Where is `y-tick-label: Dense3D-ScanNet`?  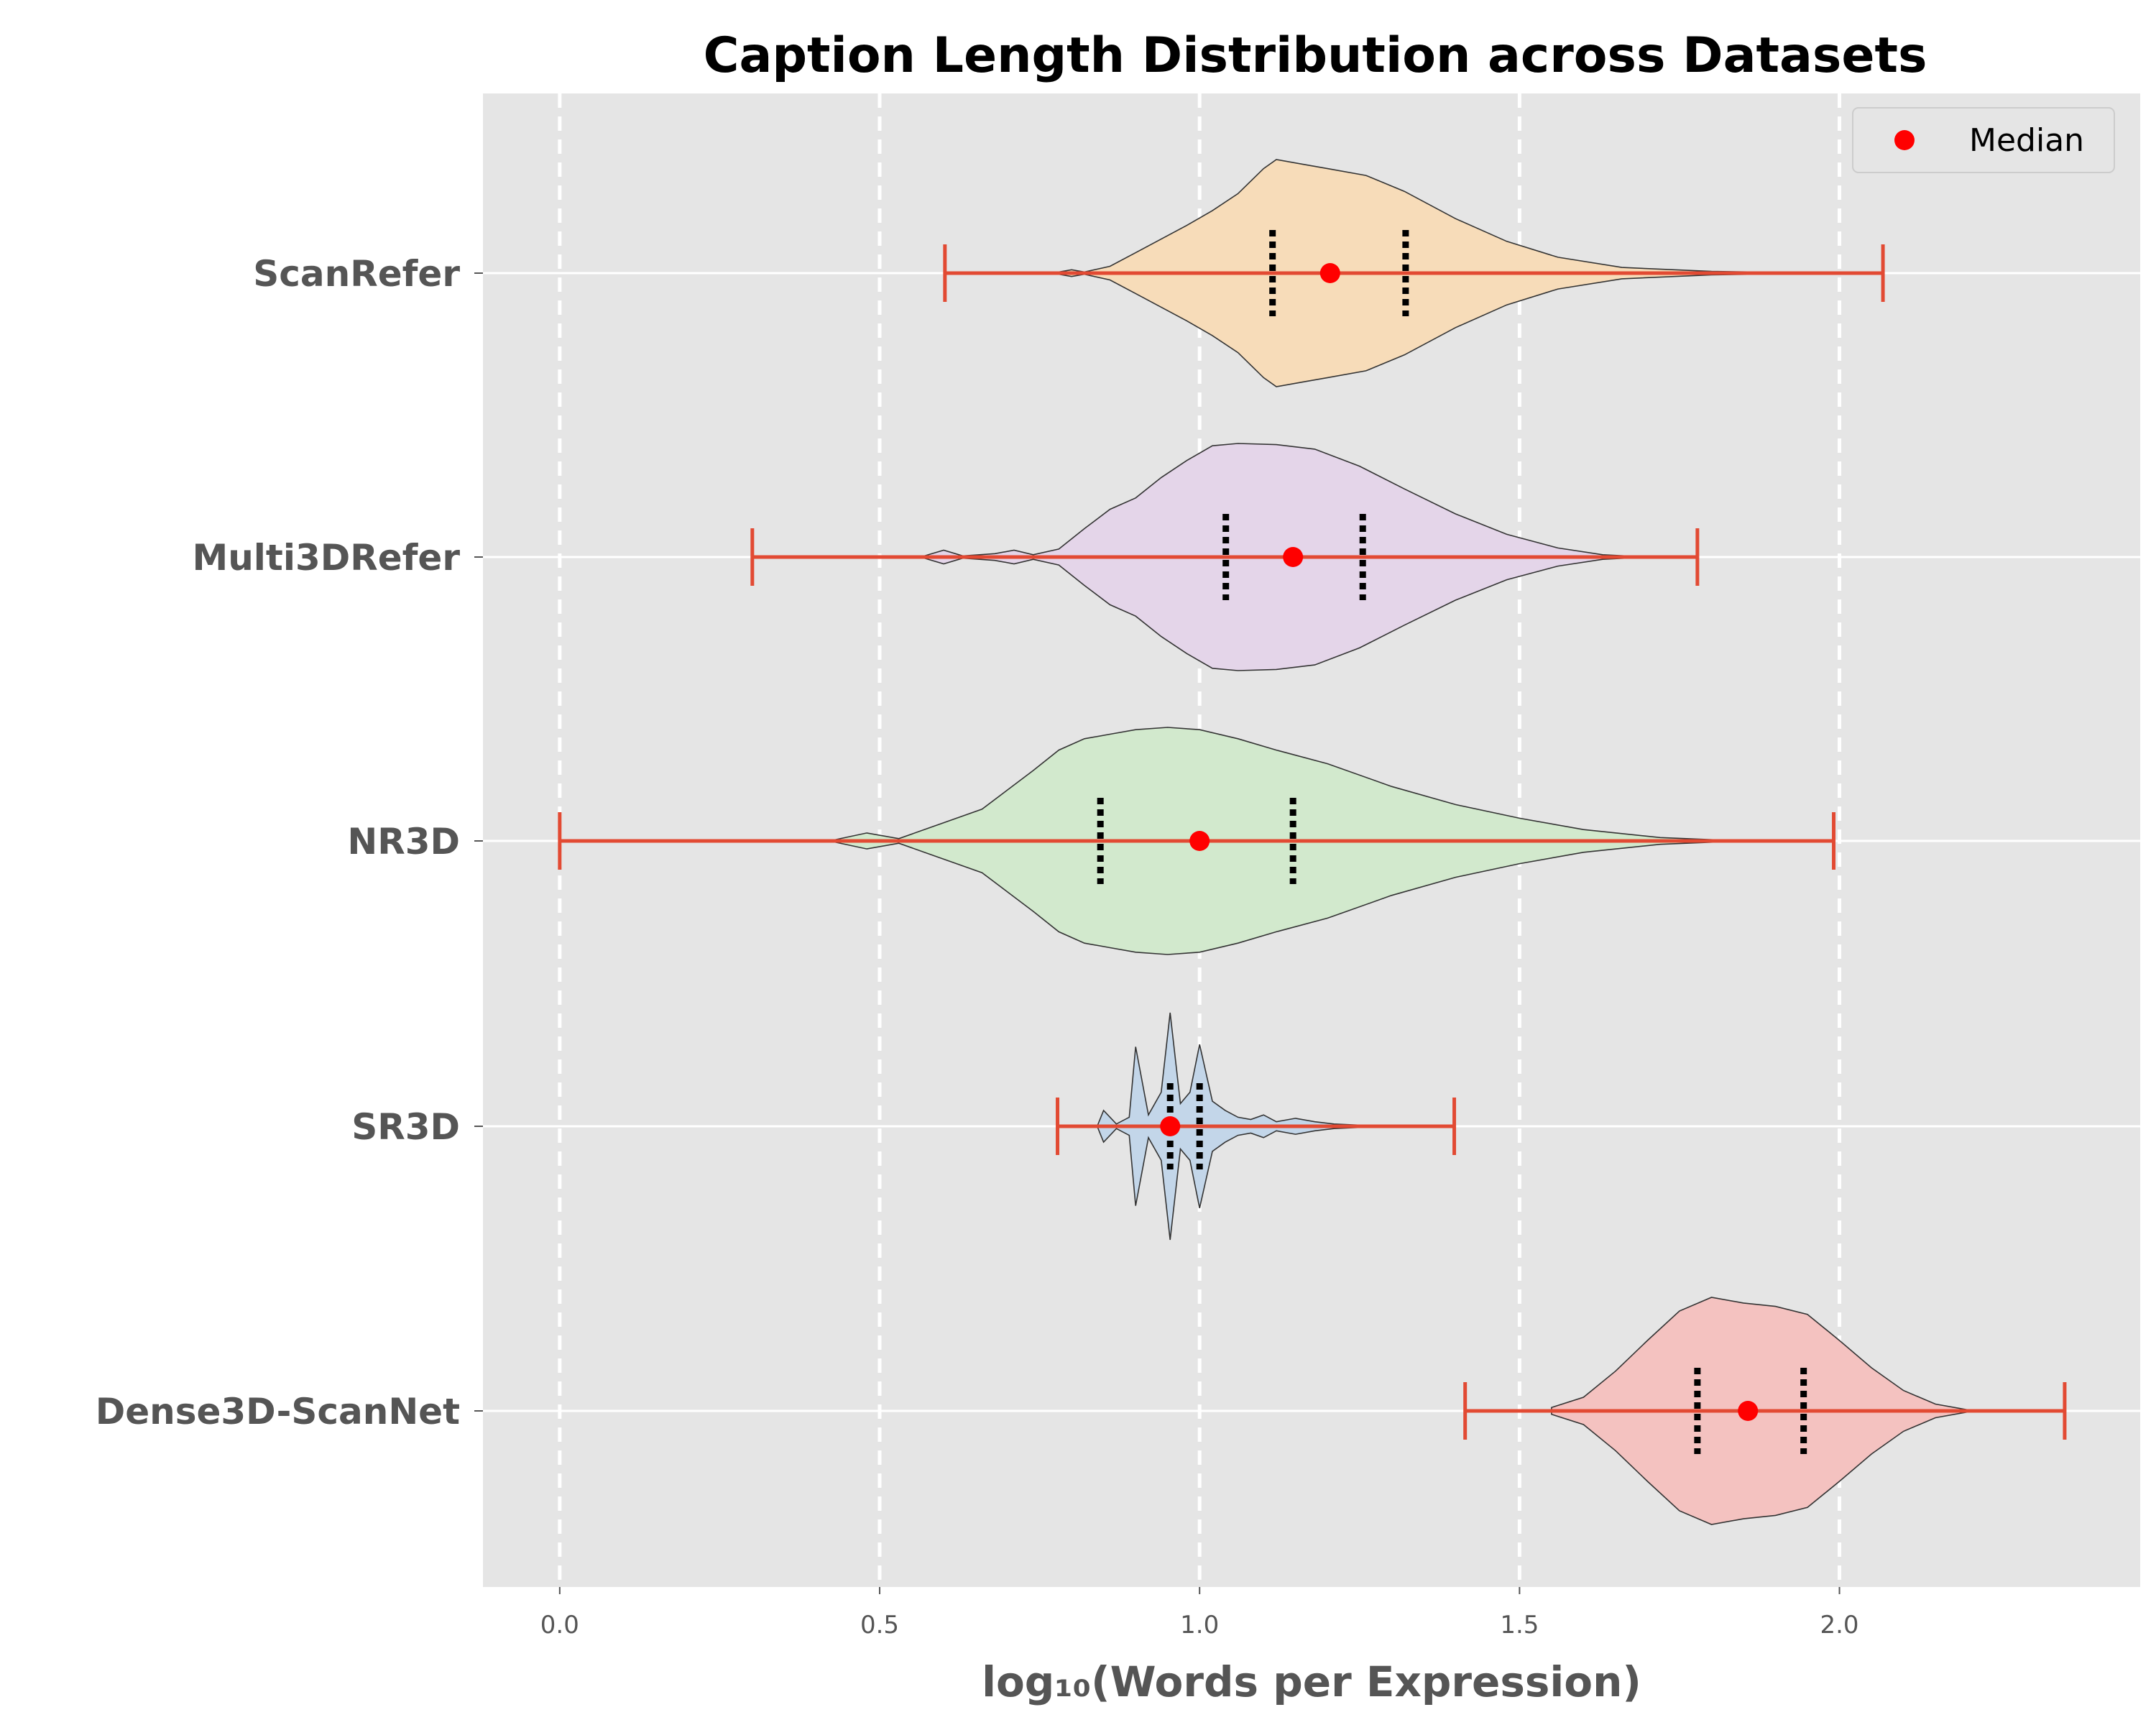
y-tick-label: Dense3D-ScanNet is located at coordinates (278, 1411).